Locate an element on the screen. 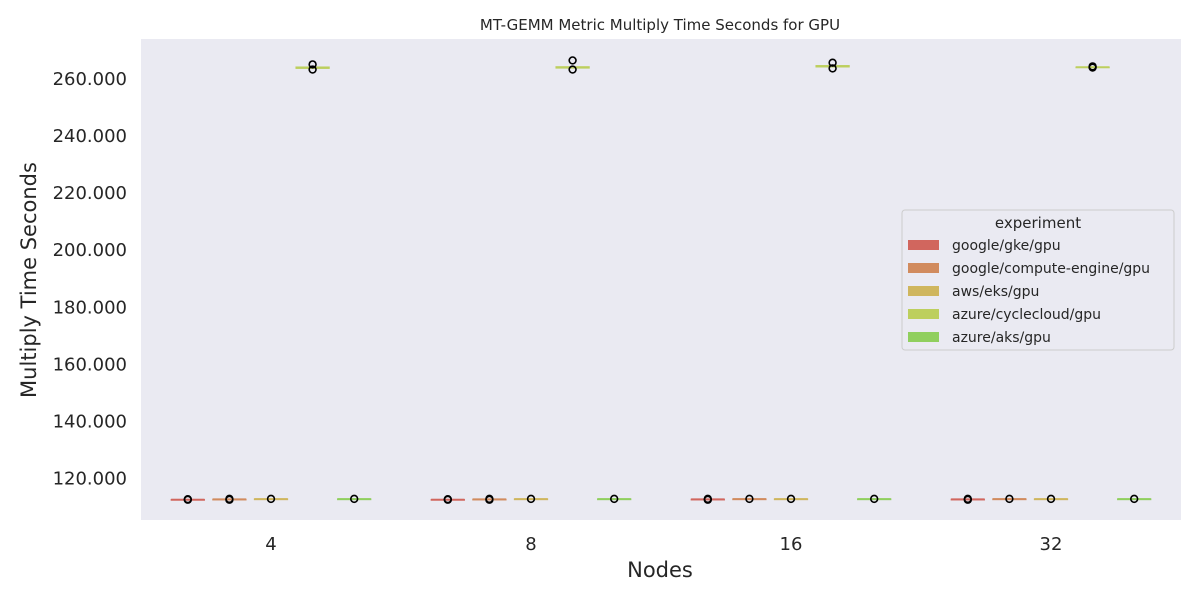 Image resolution: width=1200 pixels, height=600 pixels. legend-frame is located at coordinates (1038, 280).